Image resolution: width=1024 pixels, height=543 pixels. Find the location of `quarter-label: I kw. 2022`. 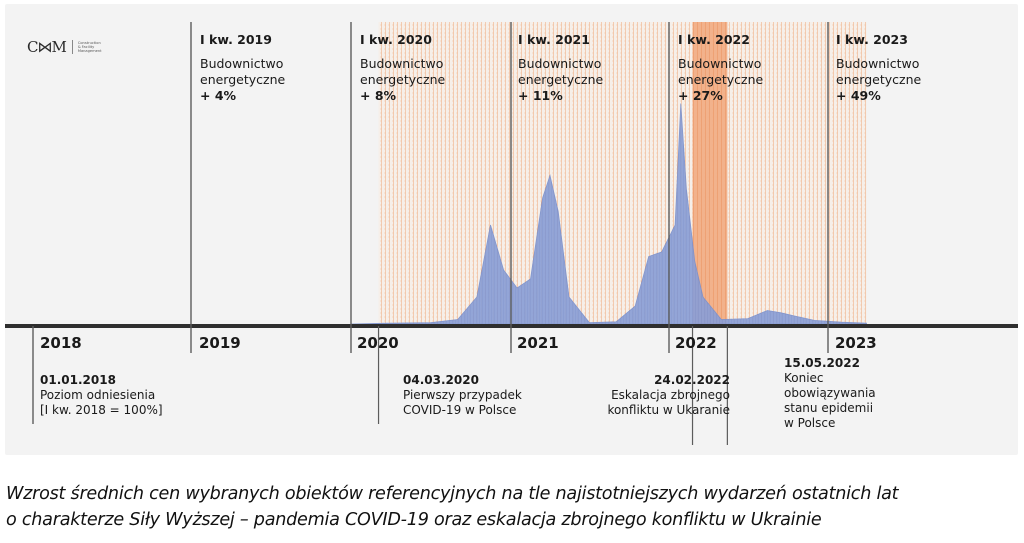

quarter-label: I kw. 2022 is located at coordinates (714, 39).